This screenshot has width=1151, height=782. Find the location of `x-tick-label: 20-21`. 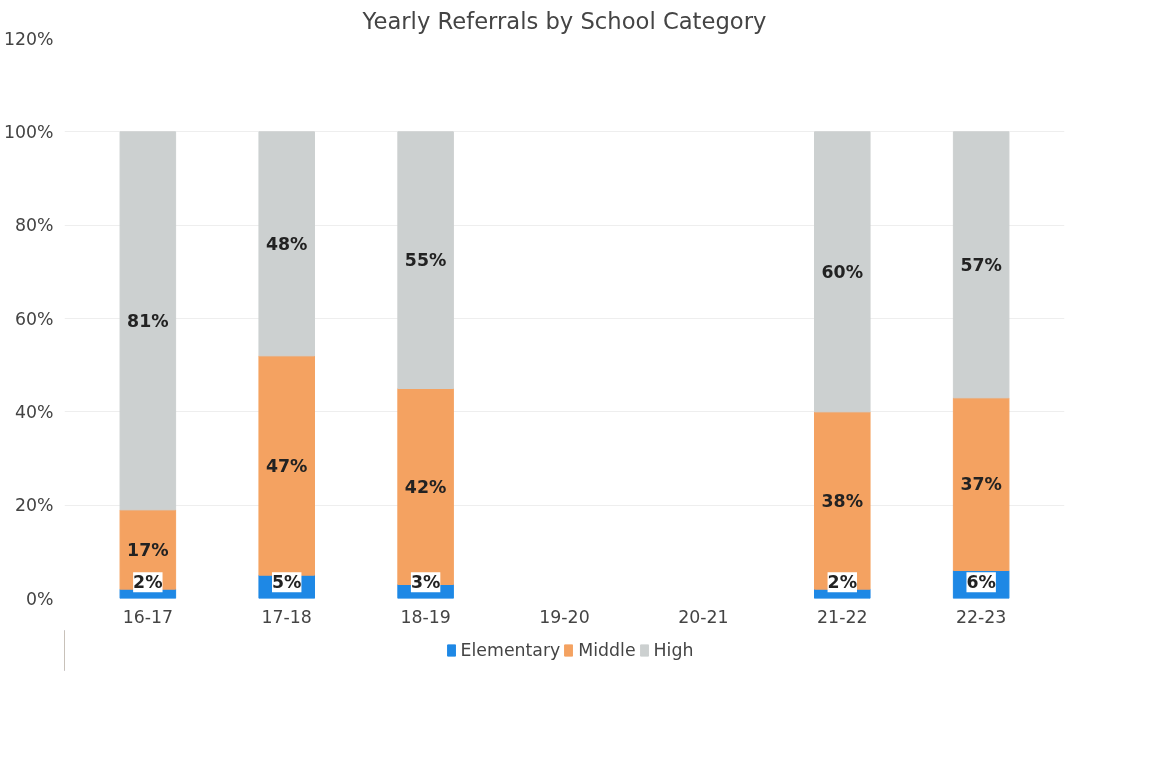

x-tick-label: 20-21 is located at coordinates (703, 616).